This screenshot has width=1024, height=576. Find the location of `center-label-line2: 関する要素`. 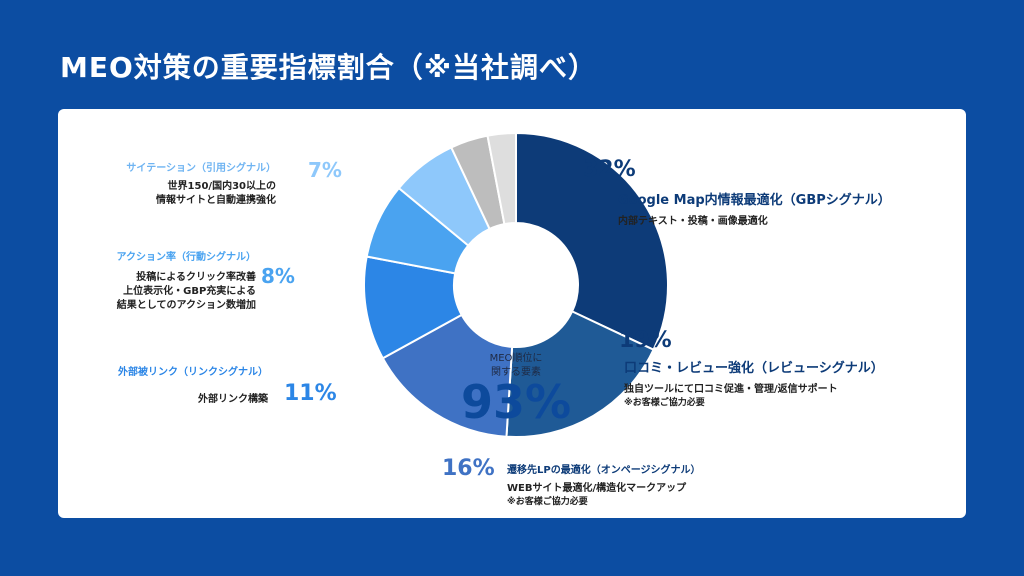

center-label-line2: 関する要素 is located at coordinates (516, 372).